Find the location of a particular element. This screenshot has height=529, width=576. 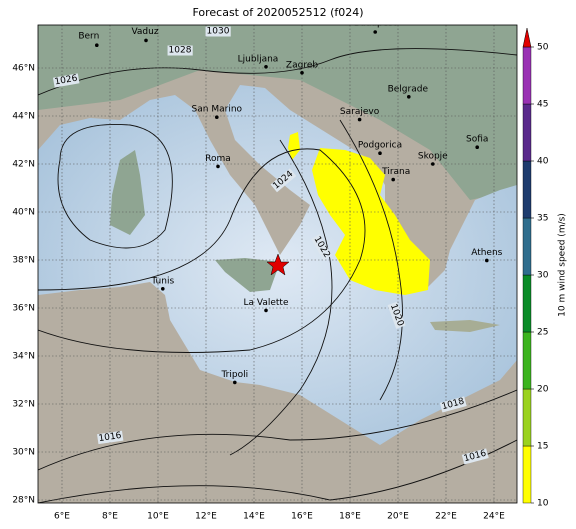

lon-tick-label: 24°E is located at coordinates (494, 517).